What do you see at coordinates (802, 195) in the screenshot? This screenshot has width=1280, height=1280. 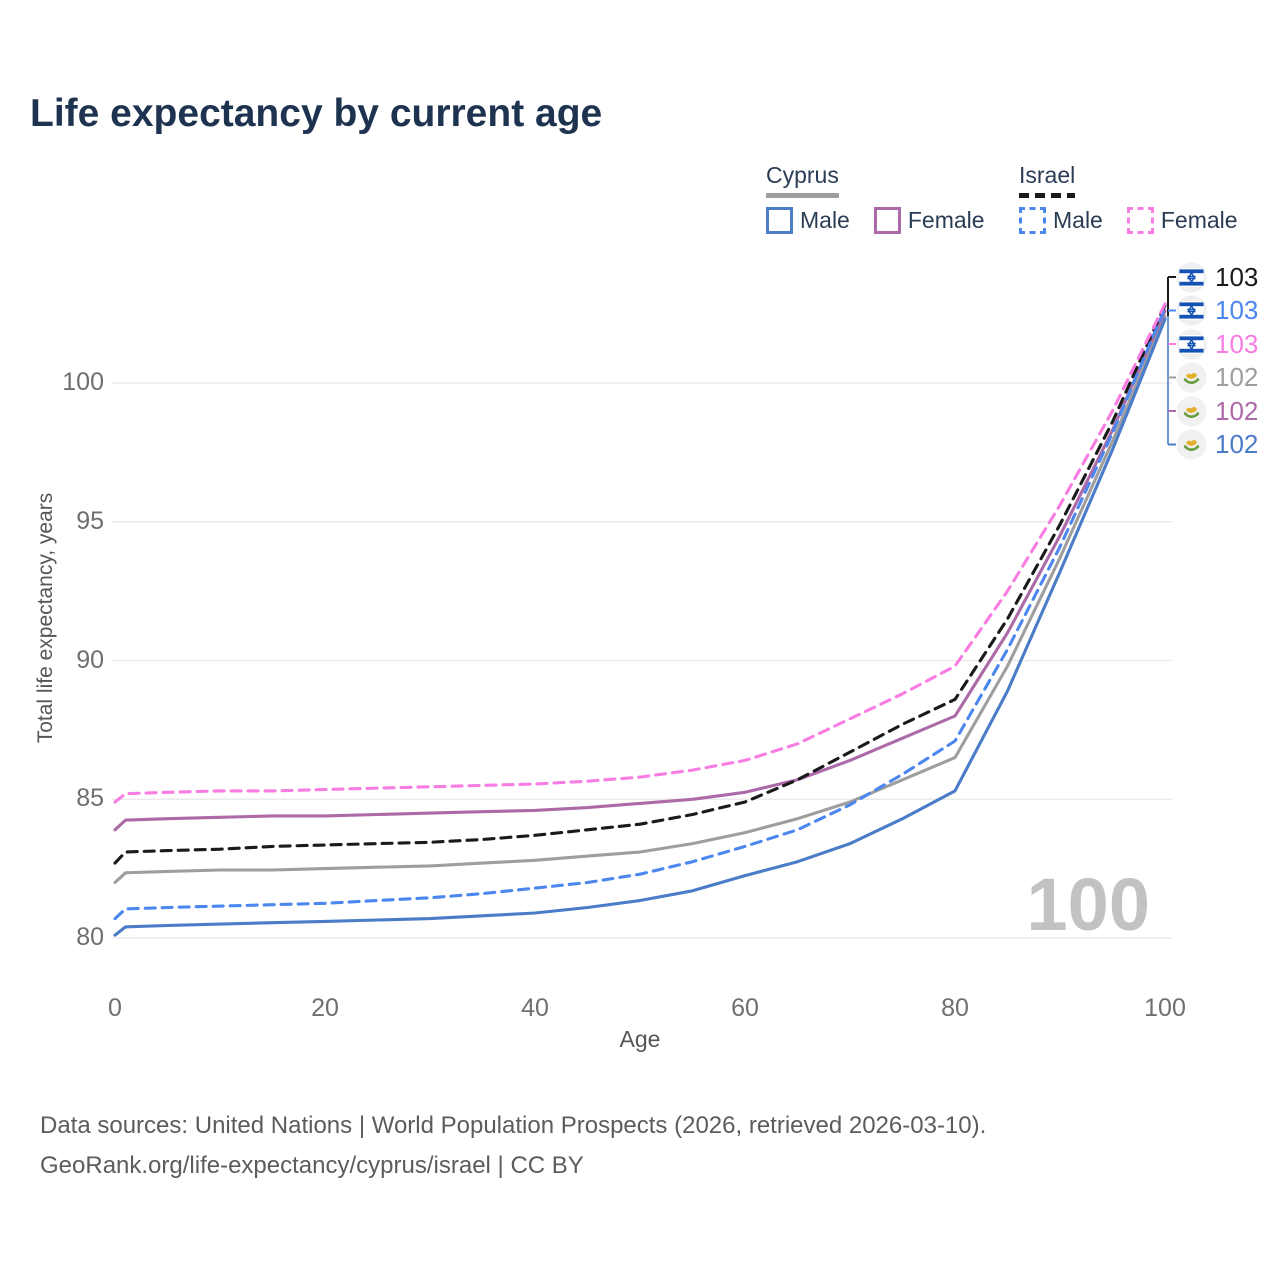 I see `legend-underline-cyprus` at bounding box center [802, 195].